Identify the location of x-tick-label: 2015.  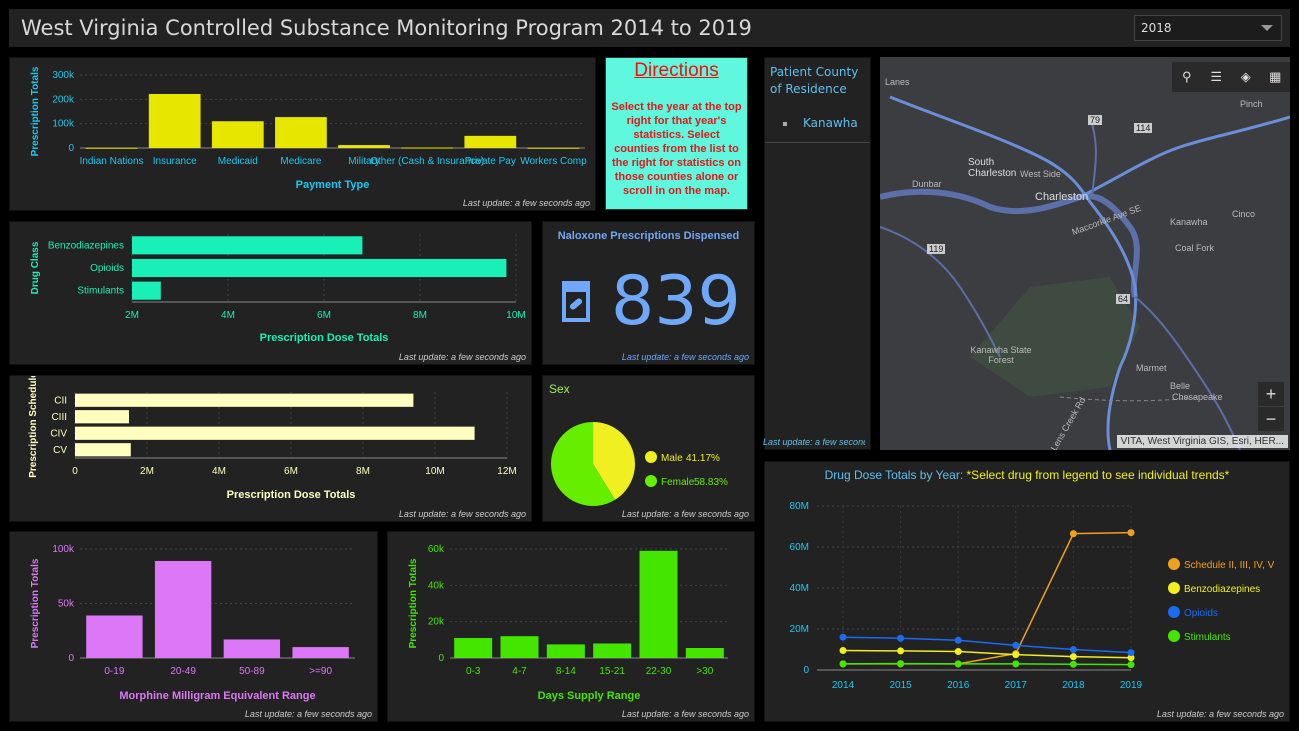
(900, 685).